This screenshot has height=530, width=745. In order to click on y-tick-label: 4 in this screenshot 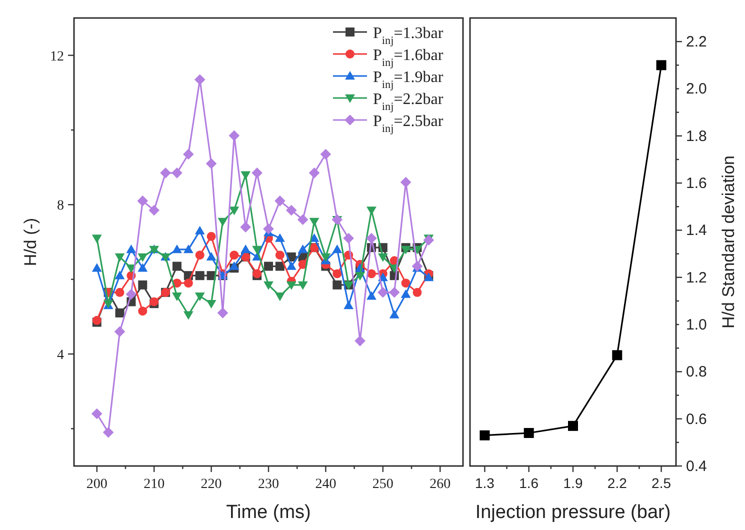, I will do `click(60, 355)`.